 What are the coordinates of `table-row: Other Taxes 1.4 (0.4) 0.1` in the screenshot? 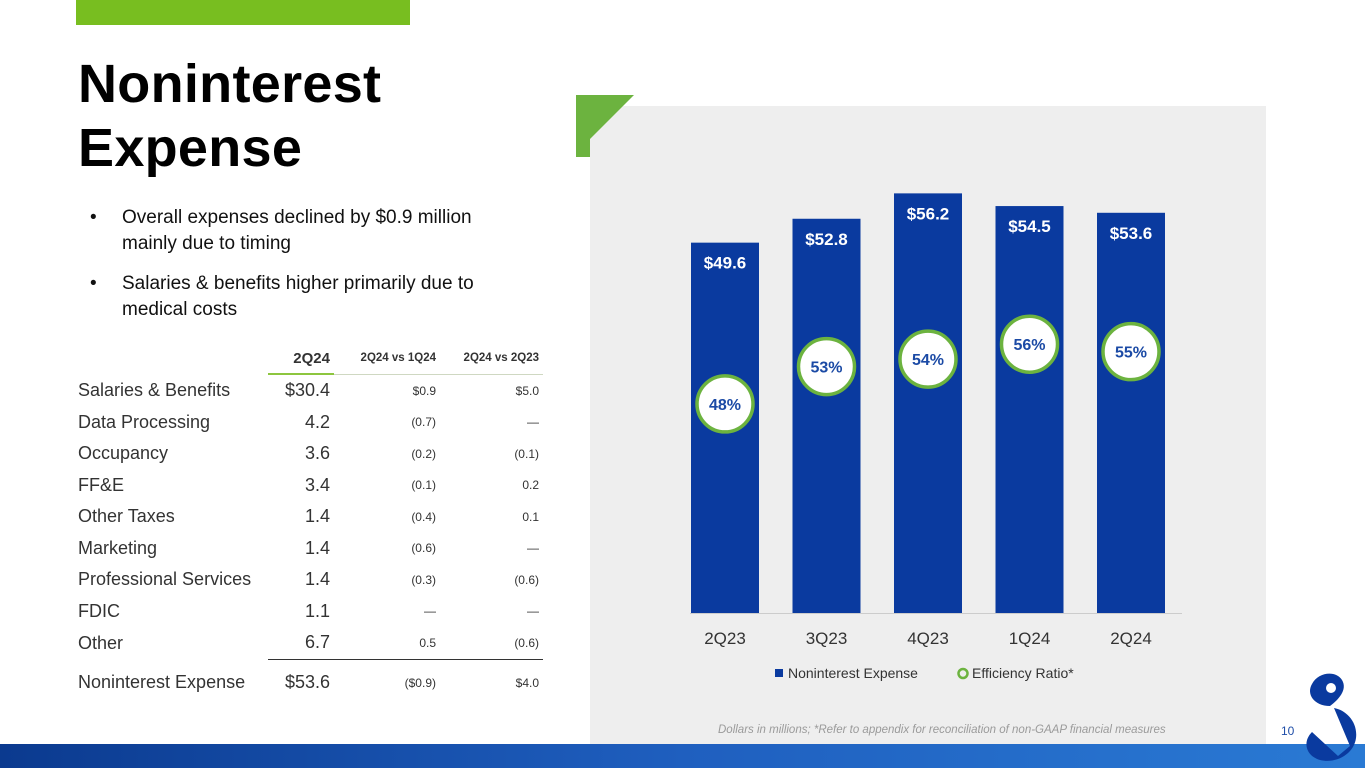 It's located at (308, 517).